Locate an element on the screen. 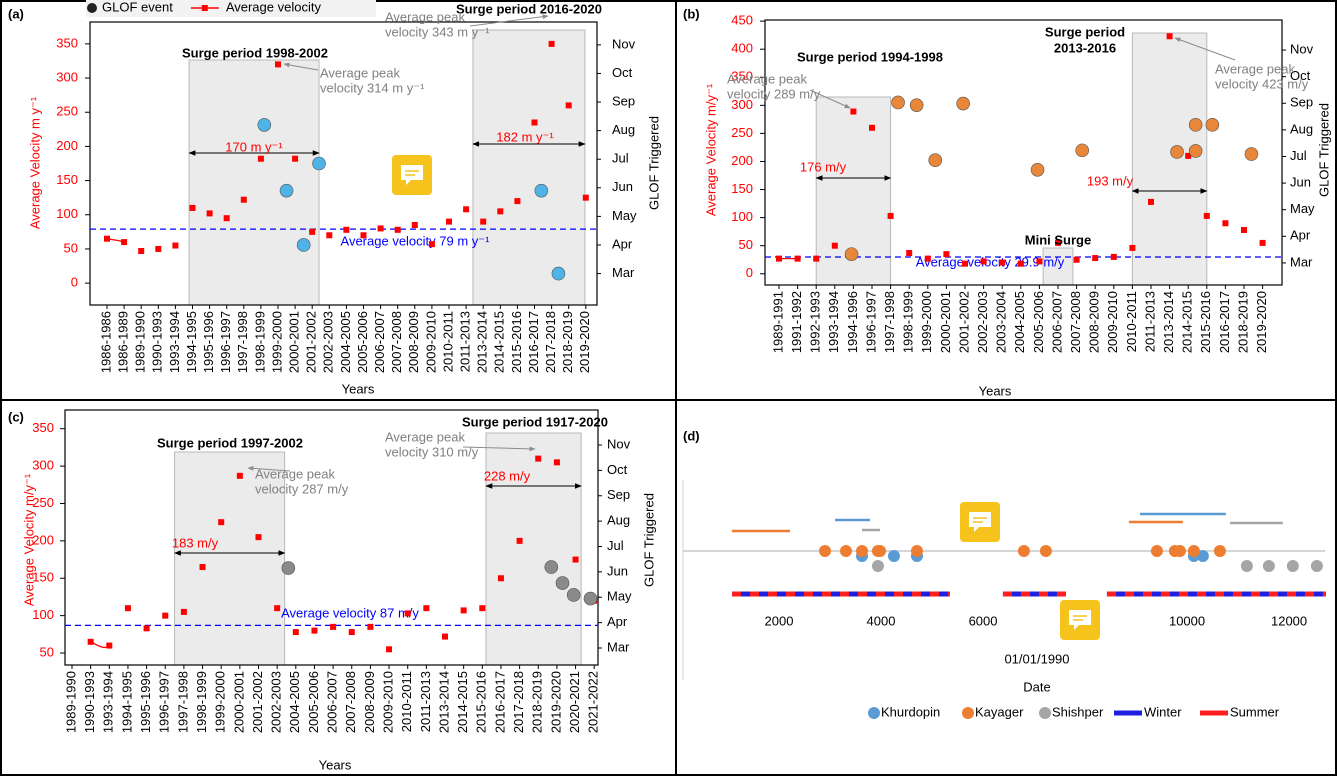 This screenshot has height=776, width=1337. y2-tick-label: Jun is located at coordinates (617, 570).